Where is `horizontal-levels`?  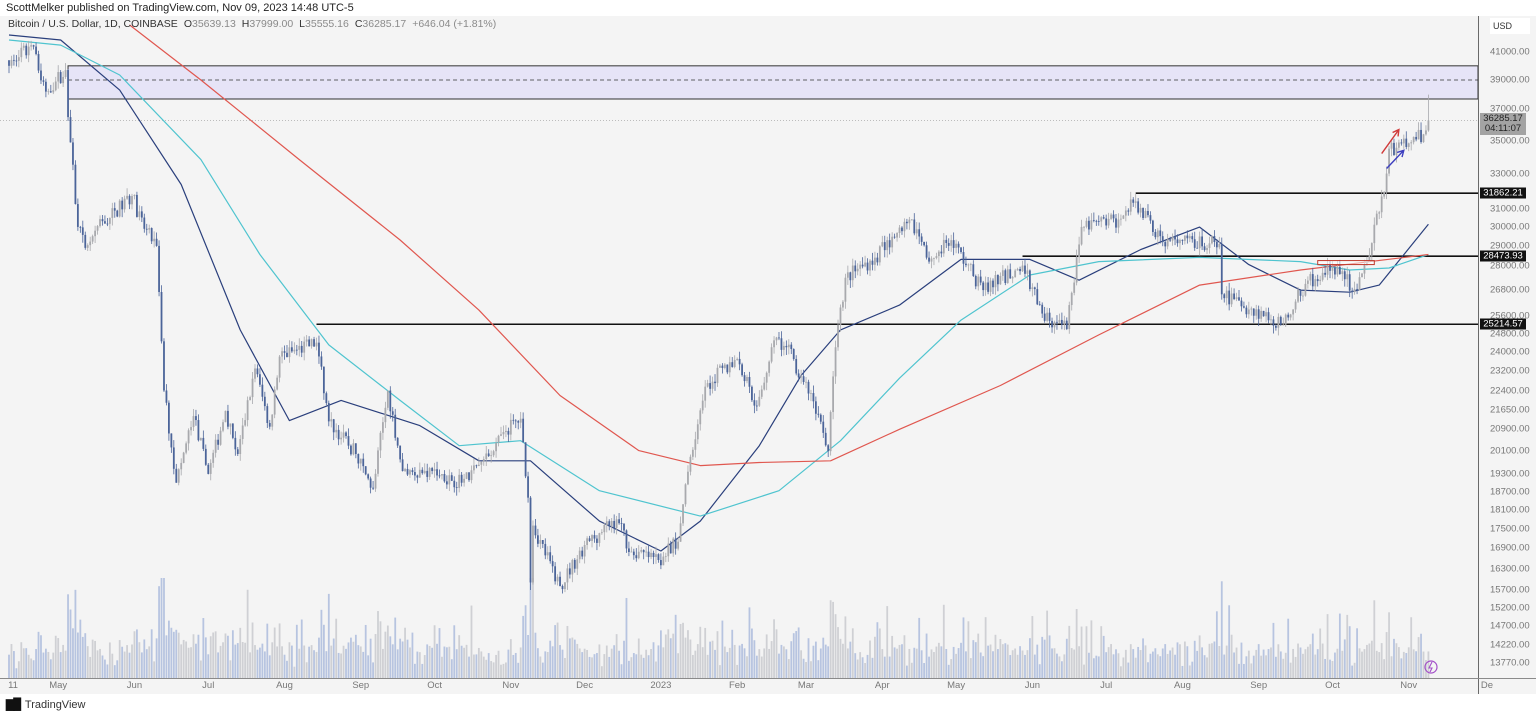 horizontal-levels is located at coordinates (897, 259).